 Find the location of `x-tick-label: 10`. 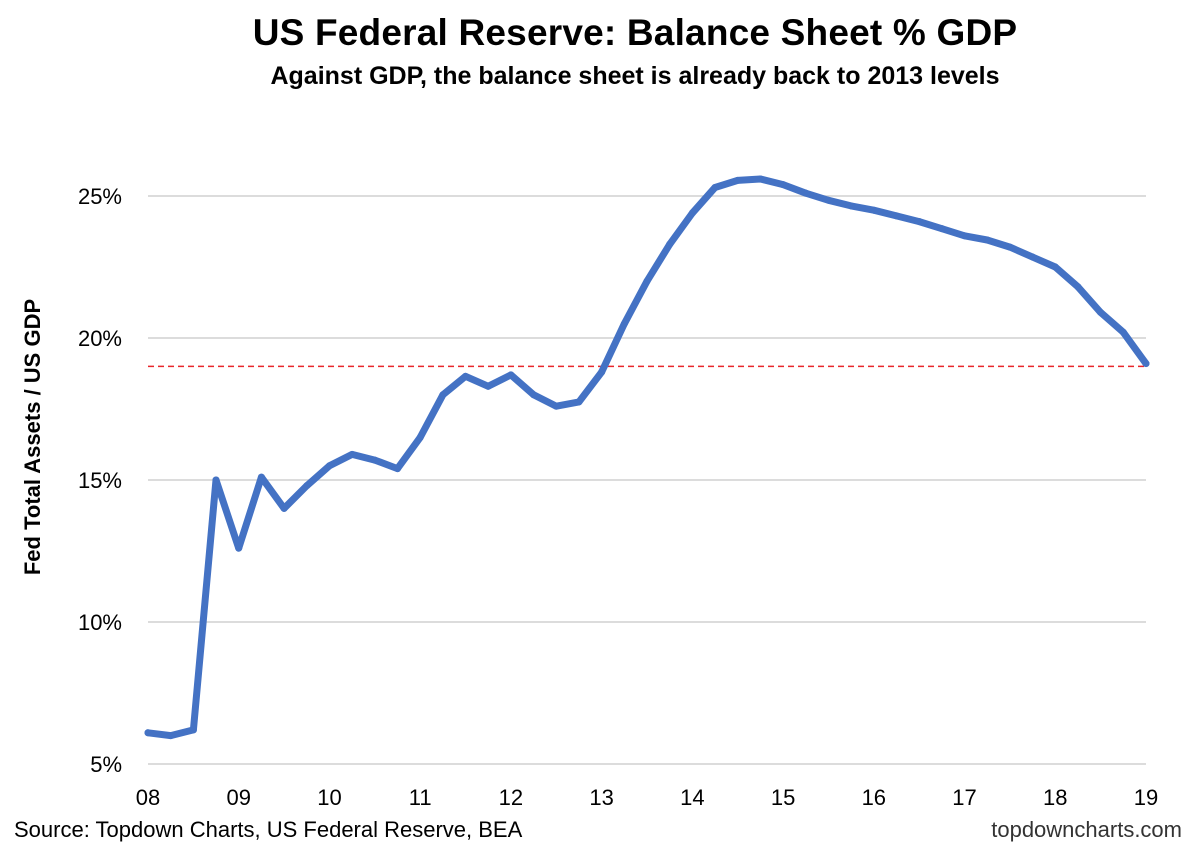

x-tick-label: 10 is located at coordinates (329, 797).